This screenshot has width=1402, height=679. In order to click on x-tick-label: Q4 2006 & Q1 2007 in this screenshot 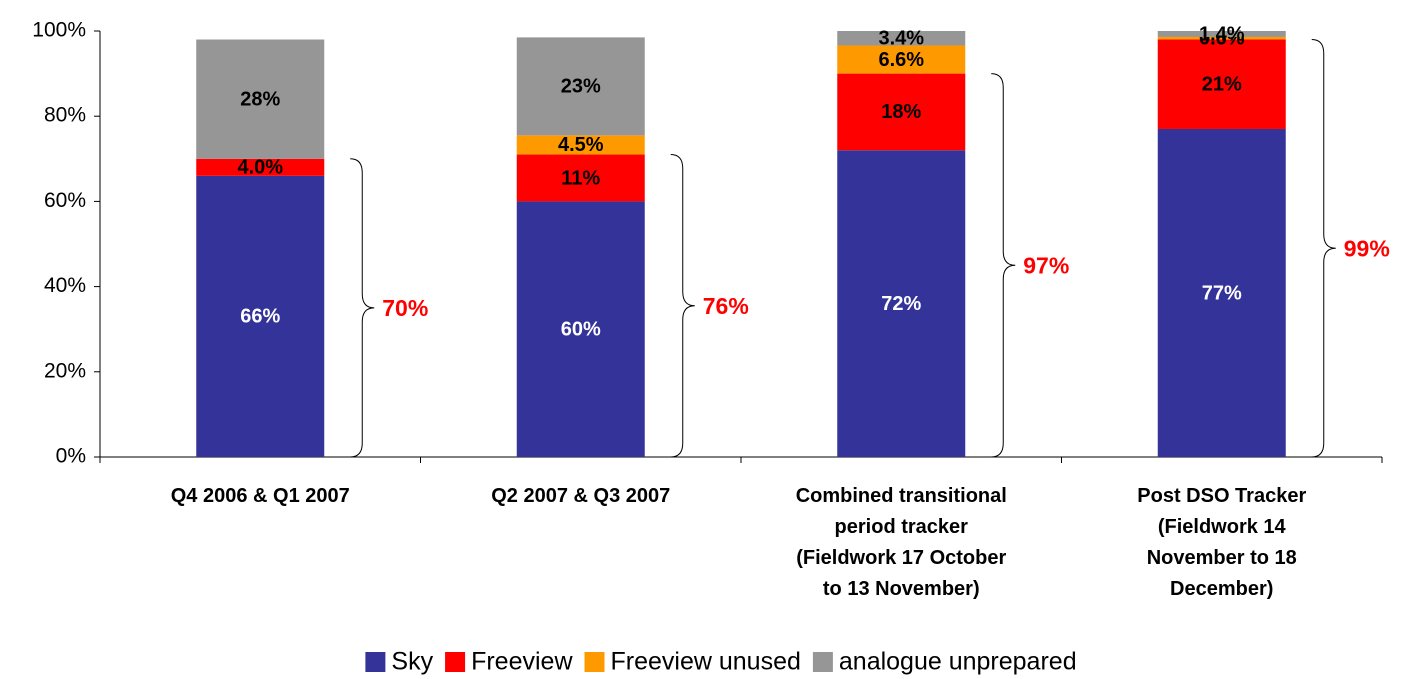, I will do `click(260, 496)`.